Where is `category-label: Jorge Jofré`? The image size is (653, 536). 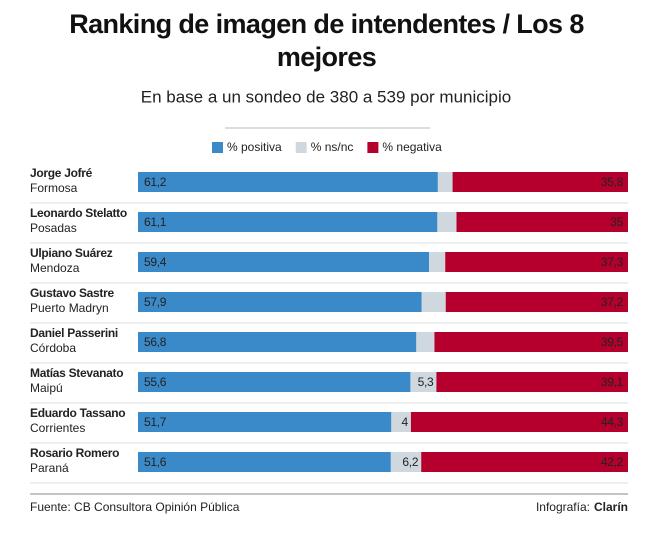 category-label: Jorge Jofré is located at coordinates (61, 173).